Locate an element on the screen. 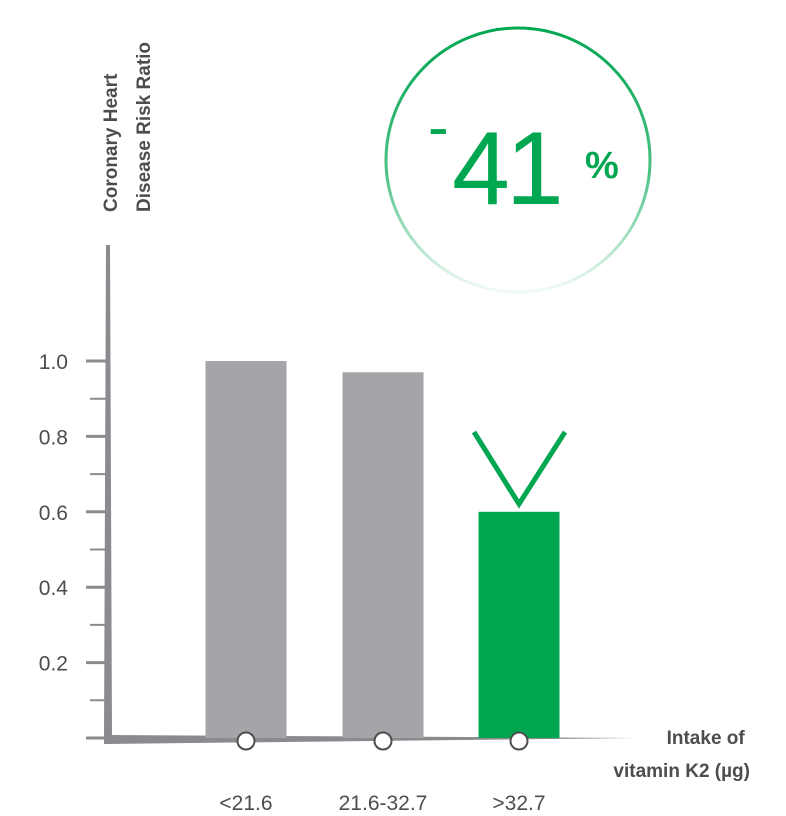 The width and height of the screenshot is (786, 816). x-axis-title-line1: Intake of is located at coordinates (706, 738).